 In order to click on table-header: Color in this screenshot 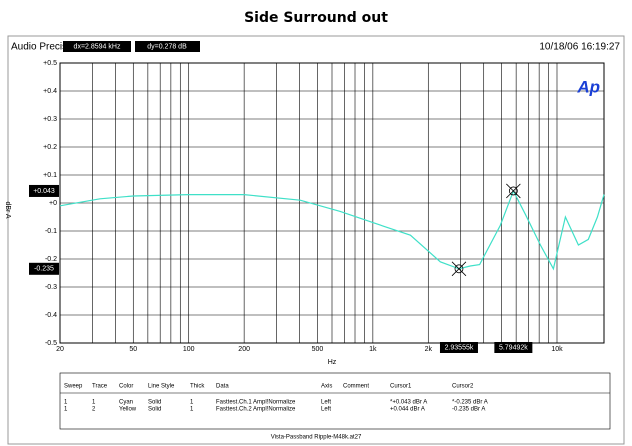, I will do `click(126, 387)`.